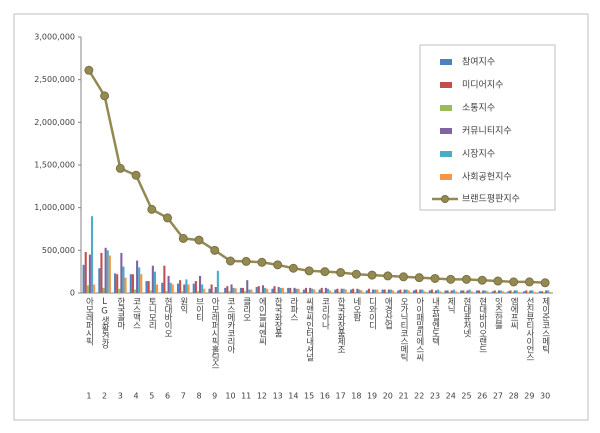  Describe the element at coordinates (88, 396) in the screenshot. I see `rank-label: 1` at that location.